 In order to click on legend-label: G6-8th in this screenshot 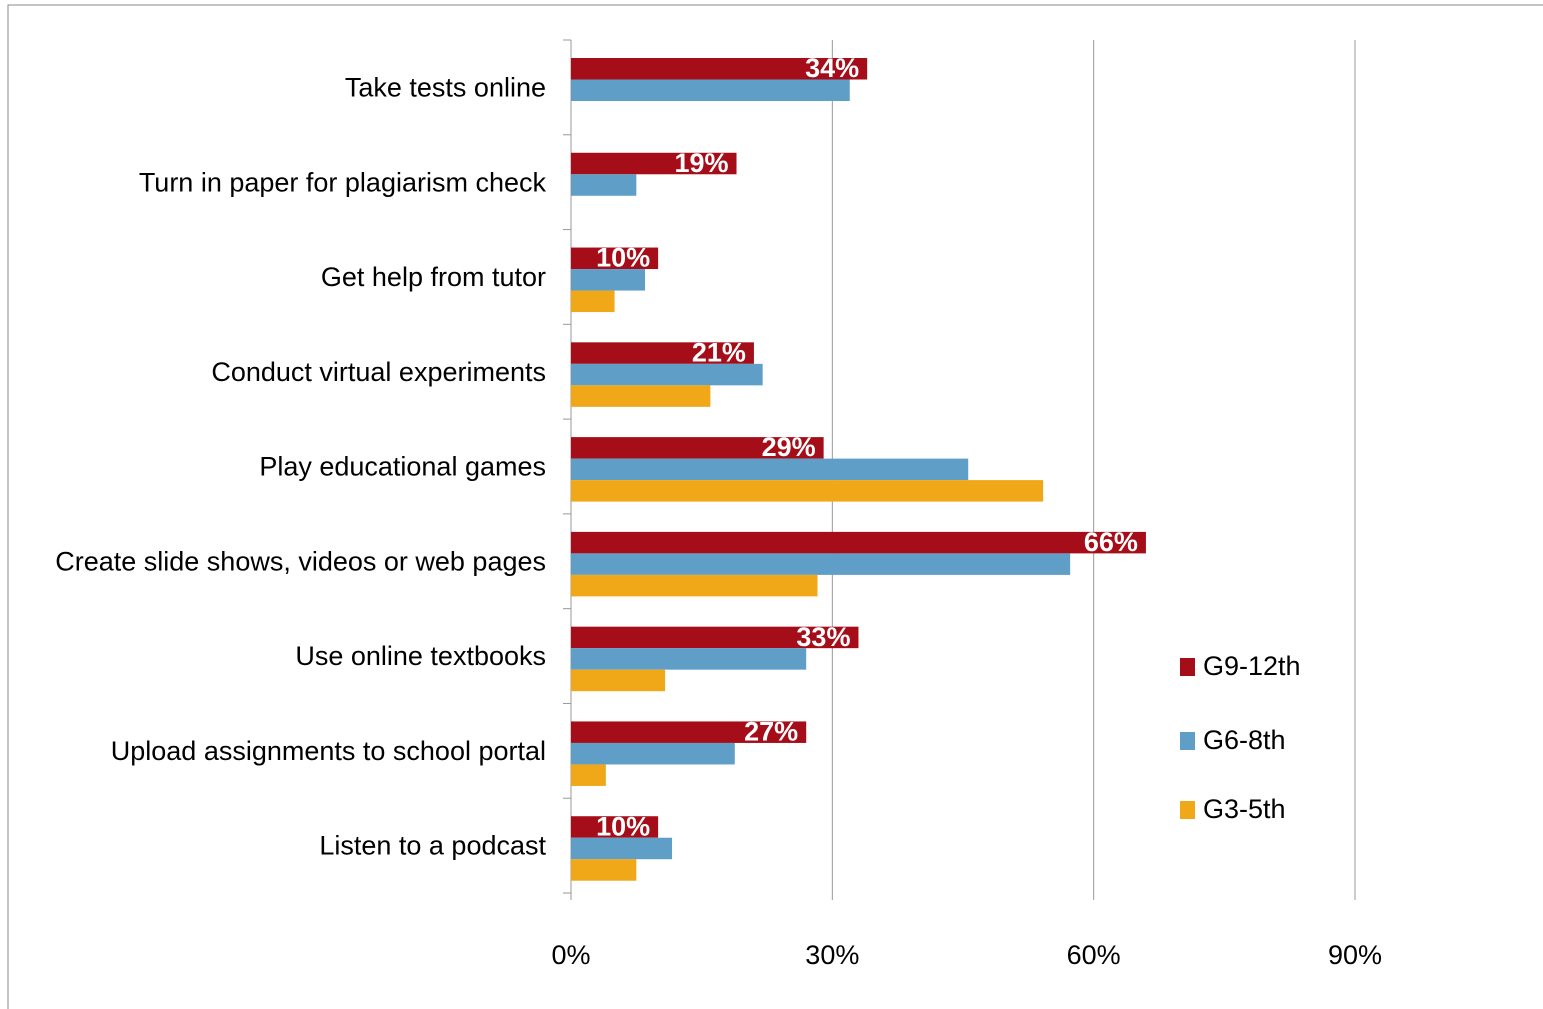, I will do `click(1244, 740)`.